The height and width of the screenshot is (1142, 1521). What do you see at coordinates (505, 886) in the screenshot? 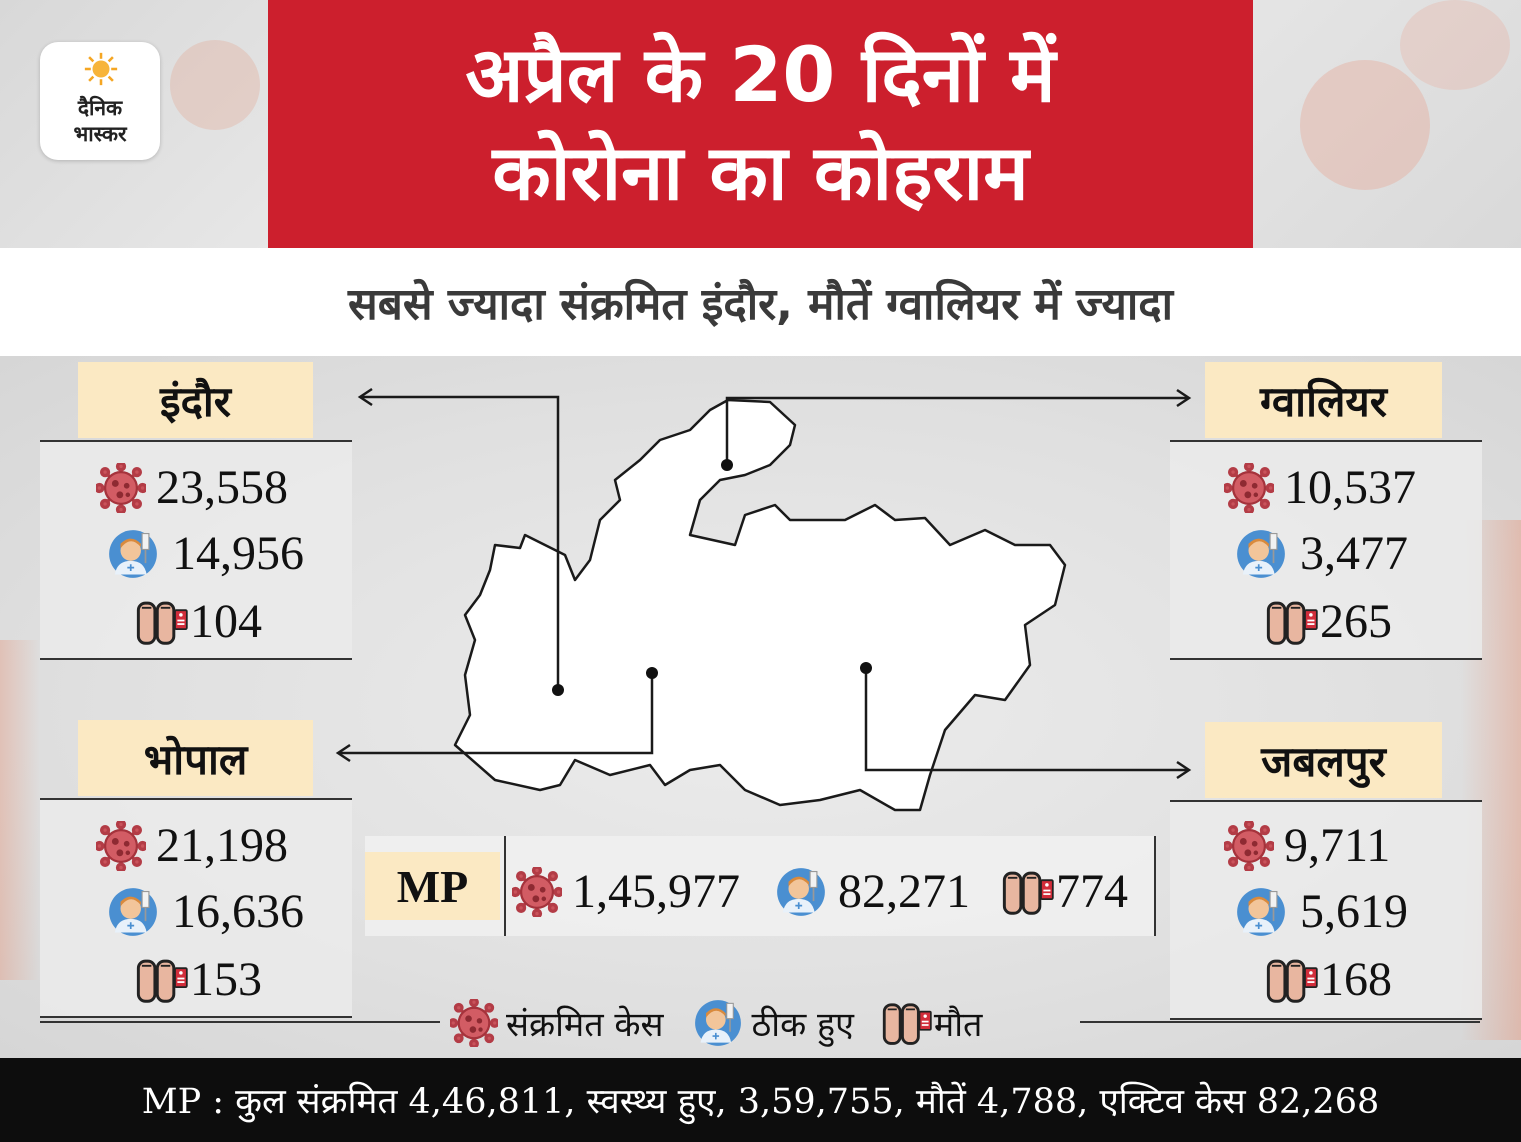
I see `mp-divider-left` at bounding box center [505, 886].